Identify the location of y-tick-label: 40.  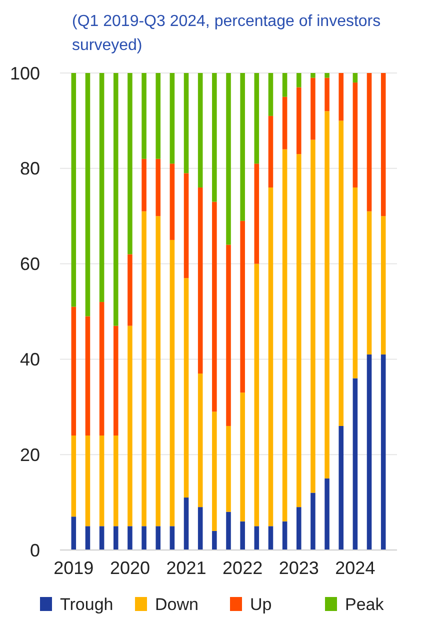
(30, 360).